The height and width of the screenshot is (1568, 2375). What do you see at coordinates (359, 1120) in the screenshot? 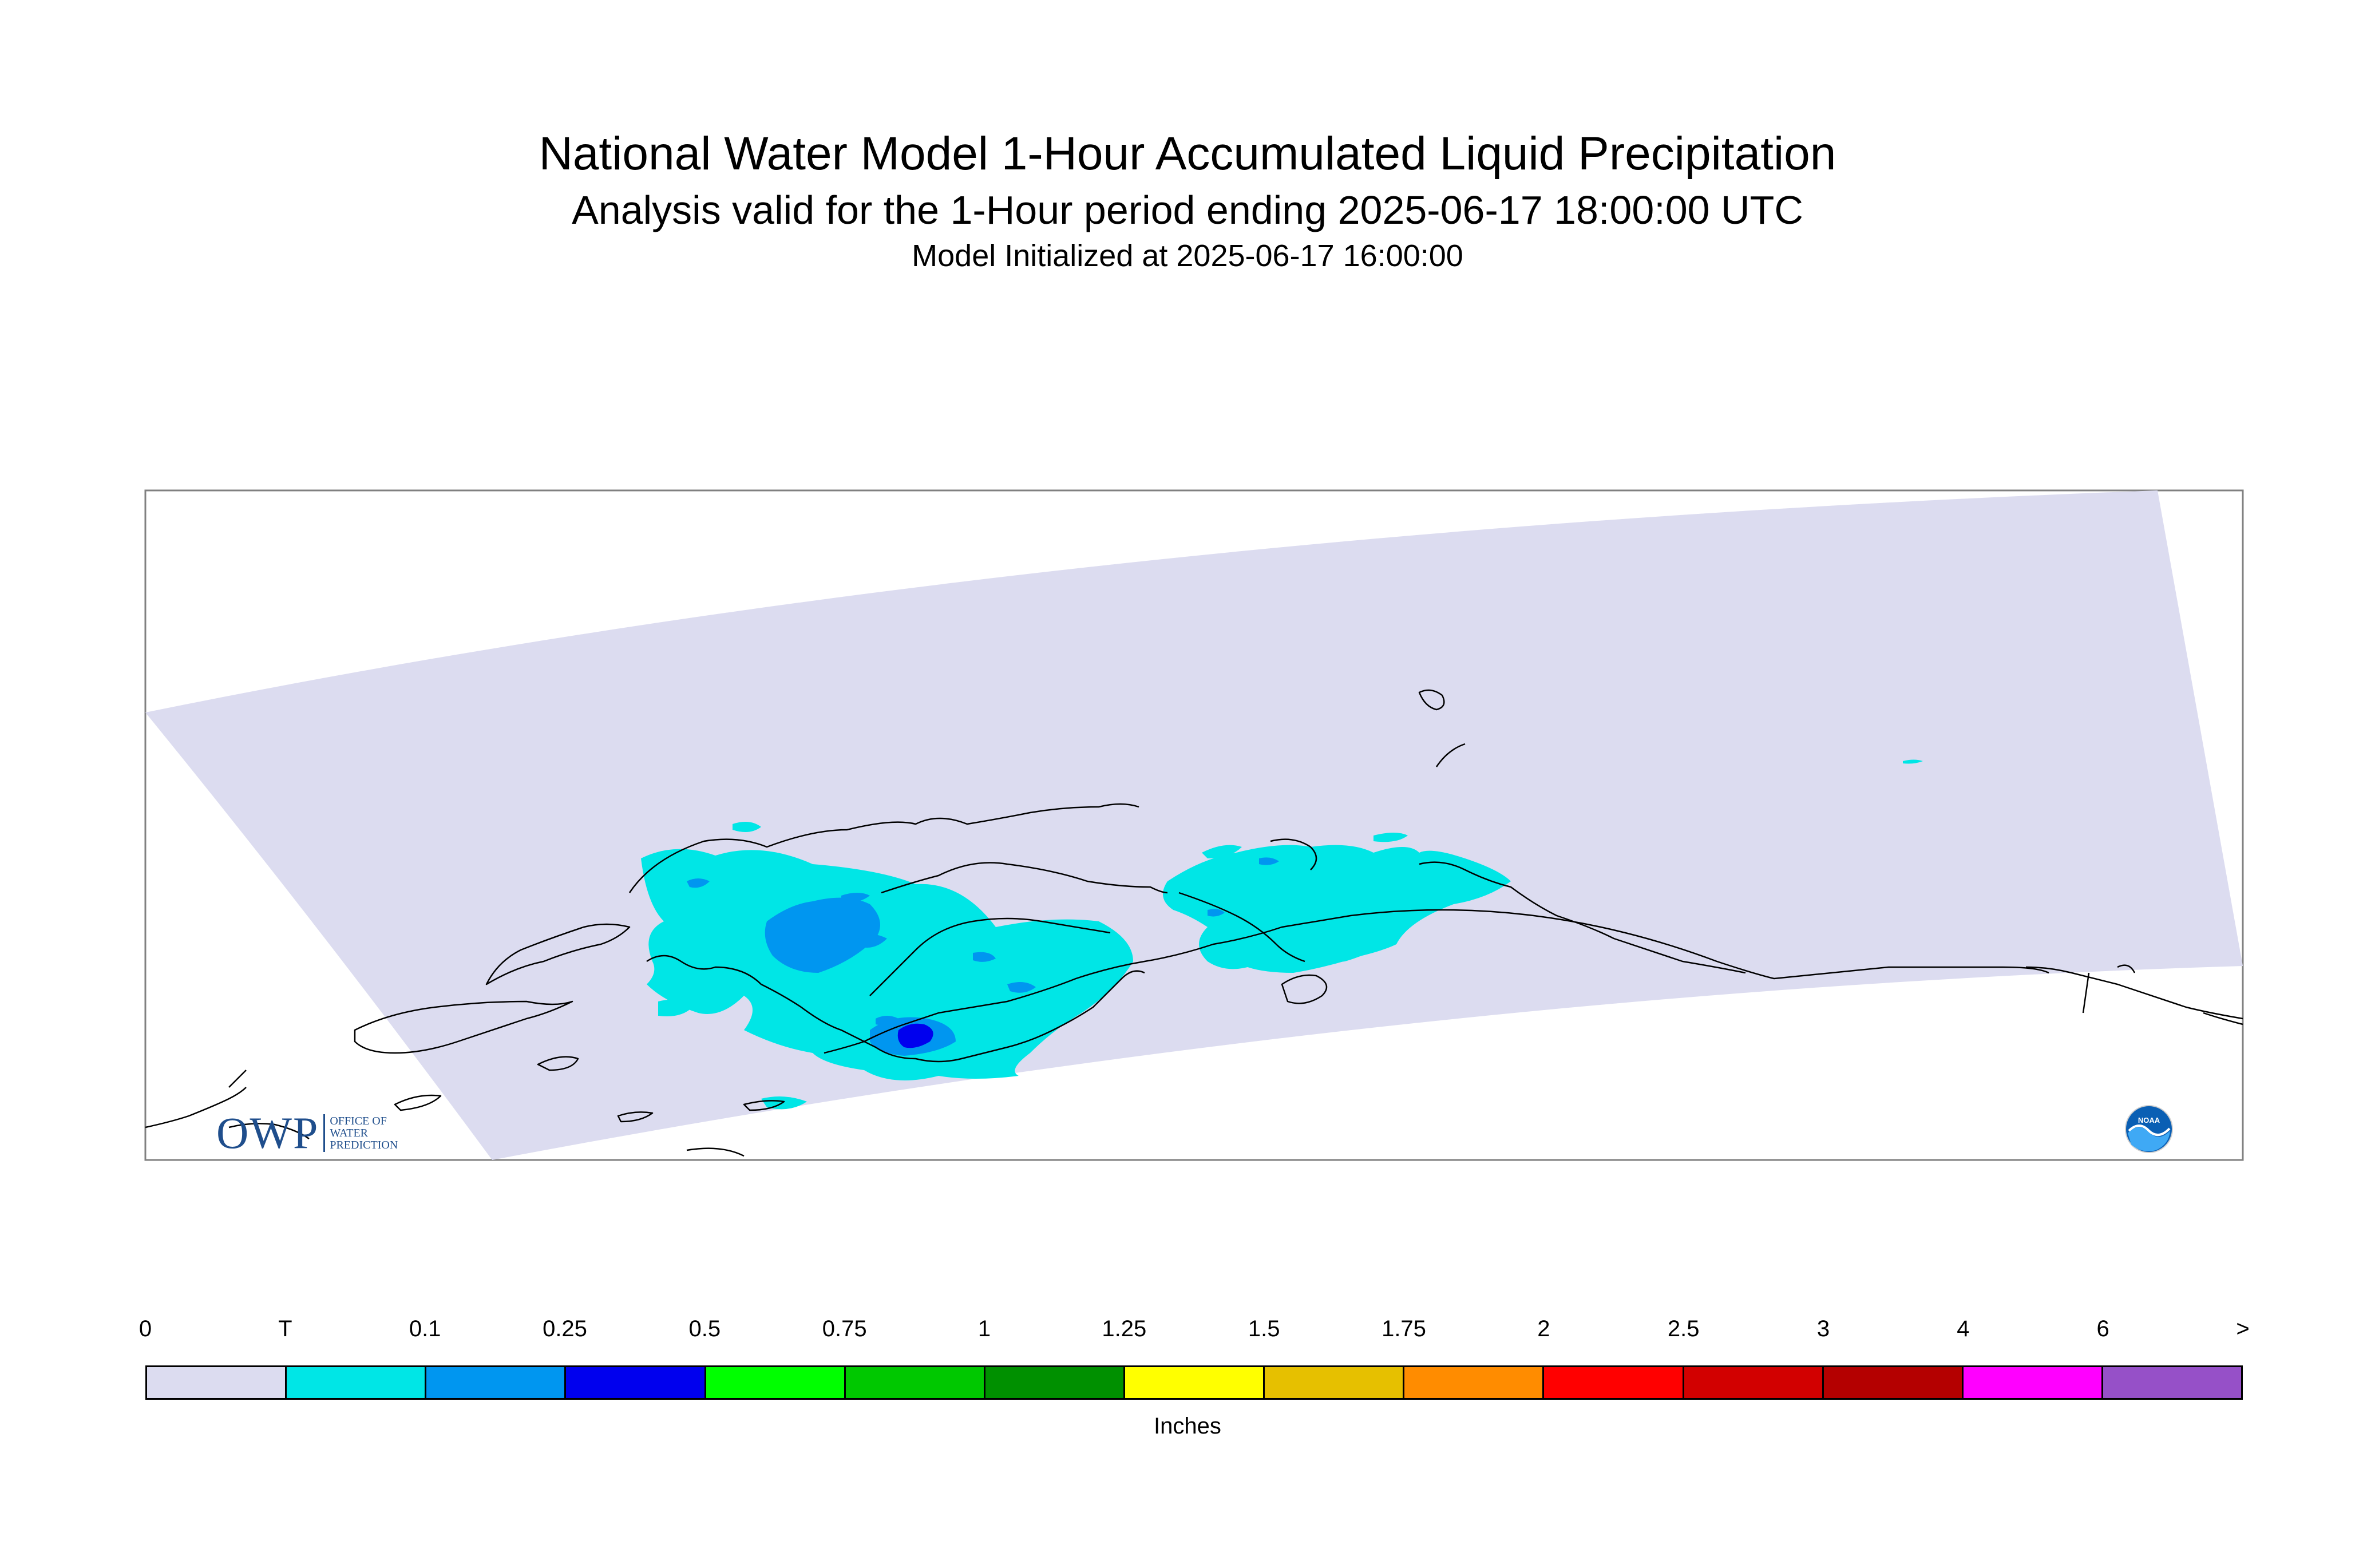
I see `owp-line-1: OFFICE OF` at bounding box center [359, 1120].